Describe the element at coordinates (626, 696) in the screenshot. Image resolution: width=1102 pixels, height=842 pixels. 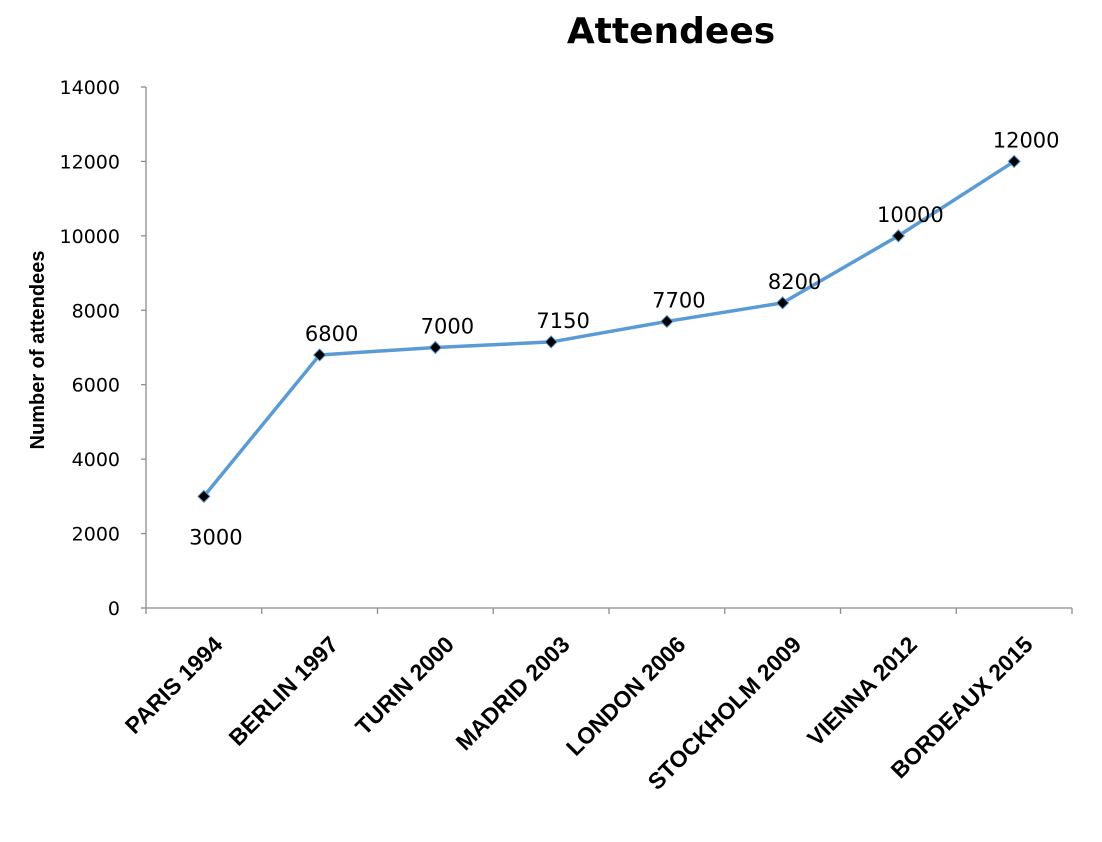
I see `x-tick-label: LONDON 2006` at that location.